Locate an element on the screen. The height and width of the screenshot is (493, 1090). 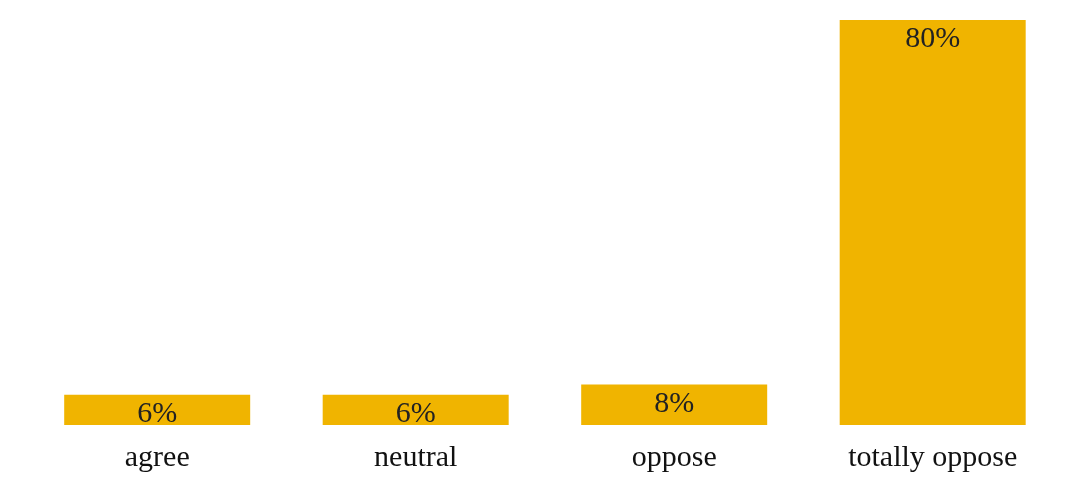
x-tick-label: oppose is located at coordinates (674, 456).